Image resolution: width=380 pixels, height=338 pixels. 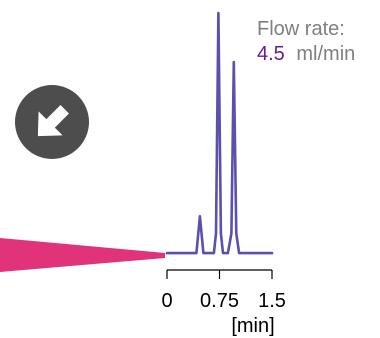 What do you see at coordinates (271, 54) in the screenshot?
I see `flow-rate-value: 4.5` at bounding box center [271, 54].